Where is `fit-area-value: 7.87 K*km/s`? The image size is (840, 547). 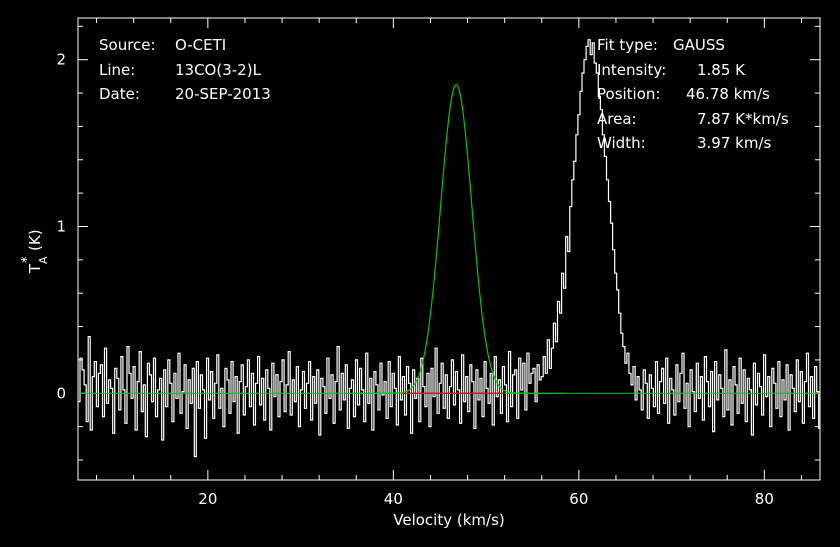 fit-area-value: 7.87 K*km/s is located at coordinates (743, 119).